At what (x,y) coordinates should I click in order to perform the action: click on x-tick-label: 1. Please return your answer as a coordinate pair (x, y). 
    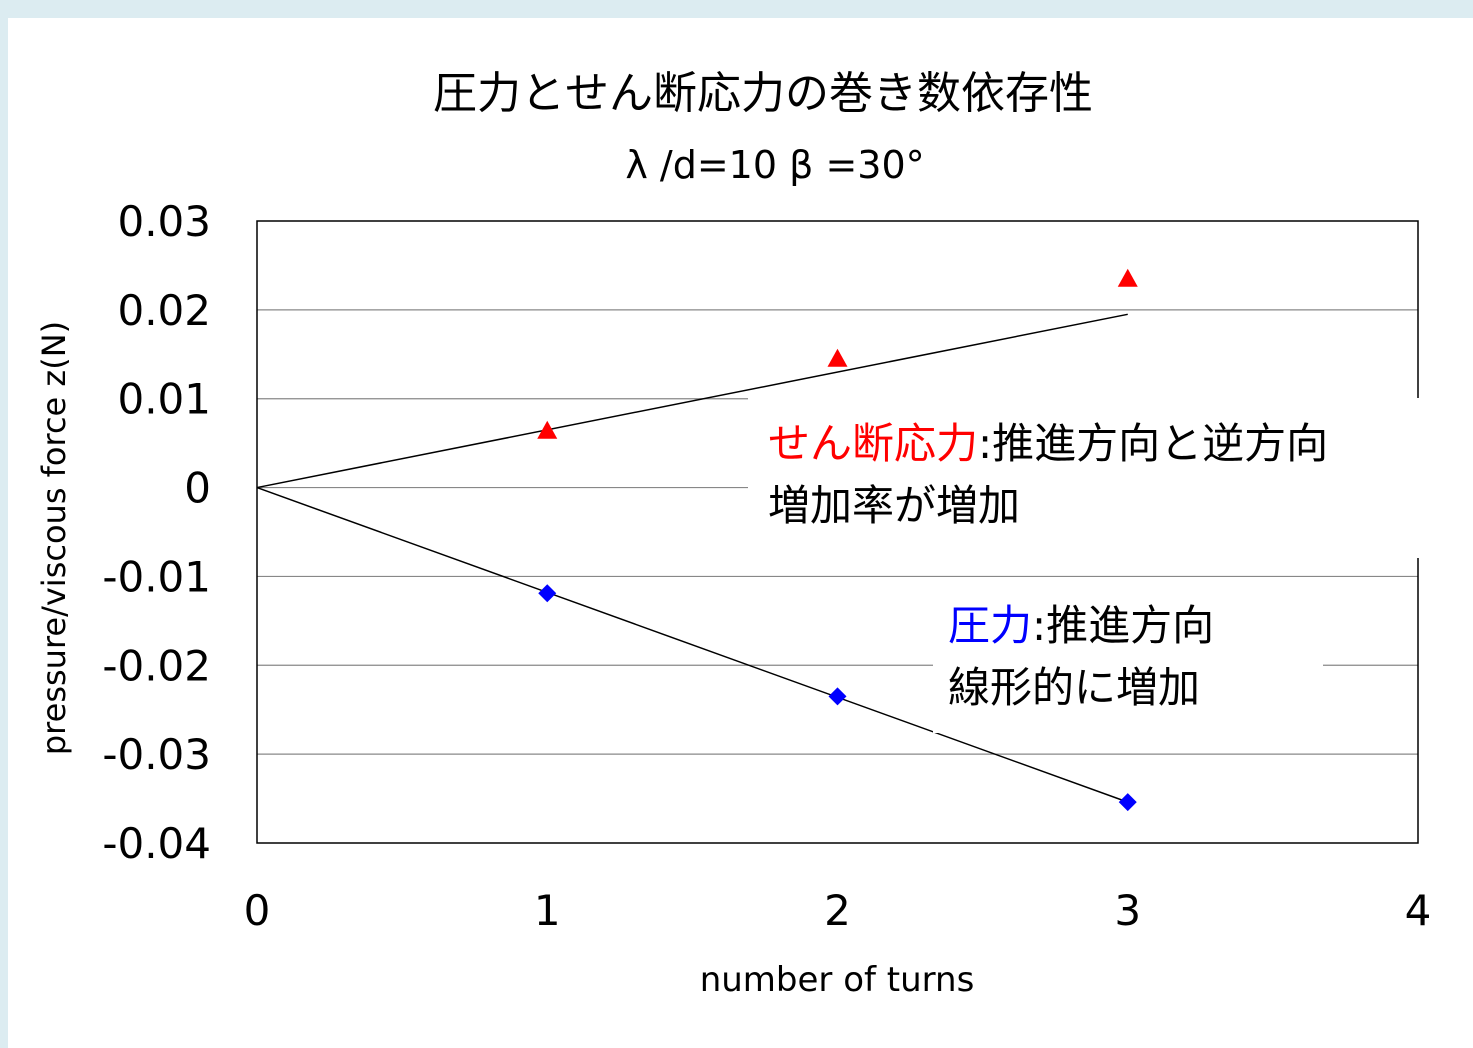
    Looking at the image, I should click on (547, 910).